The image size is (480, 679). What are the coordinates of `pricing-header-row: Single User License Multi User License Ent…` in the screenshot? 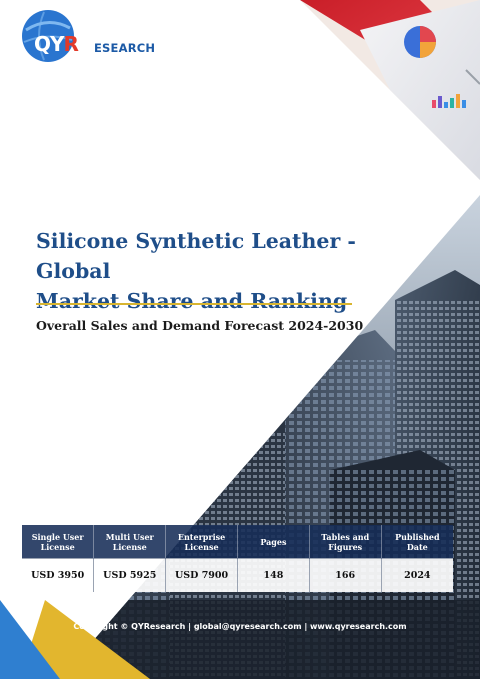 It's located at (237, 542).